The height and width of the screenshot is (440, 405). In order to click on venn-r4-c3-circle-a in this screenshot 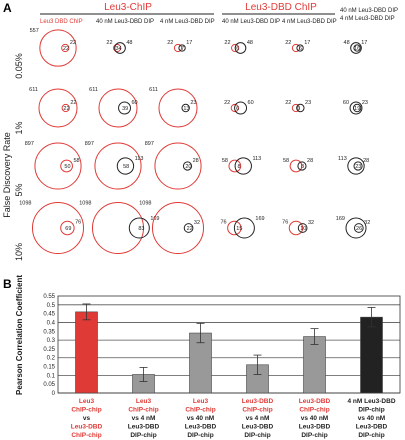, I will do `click(178, 228)`.